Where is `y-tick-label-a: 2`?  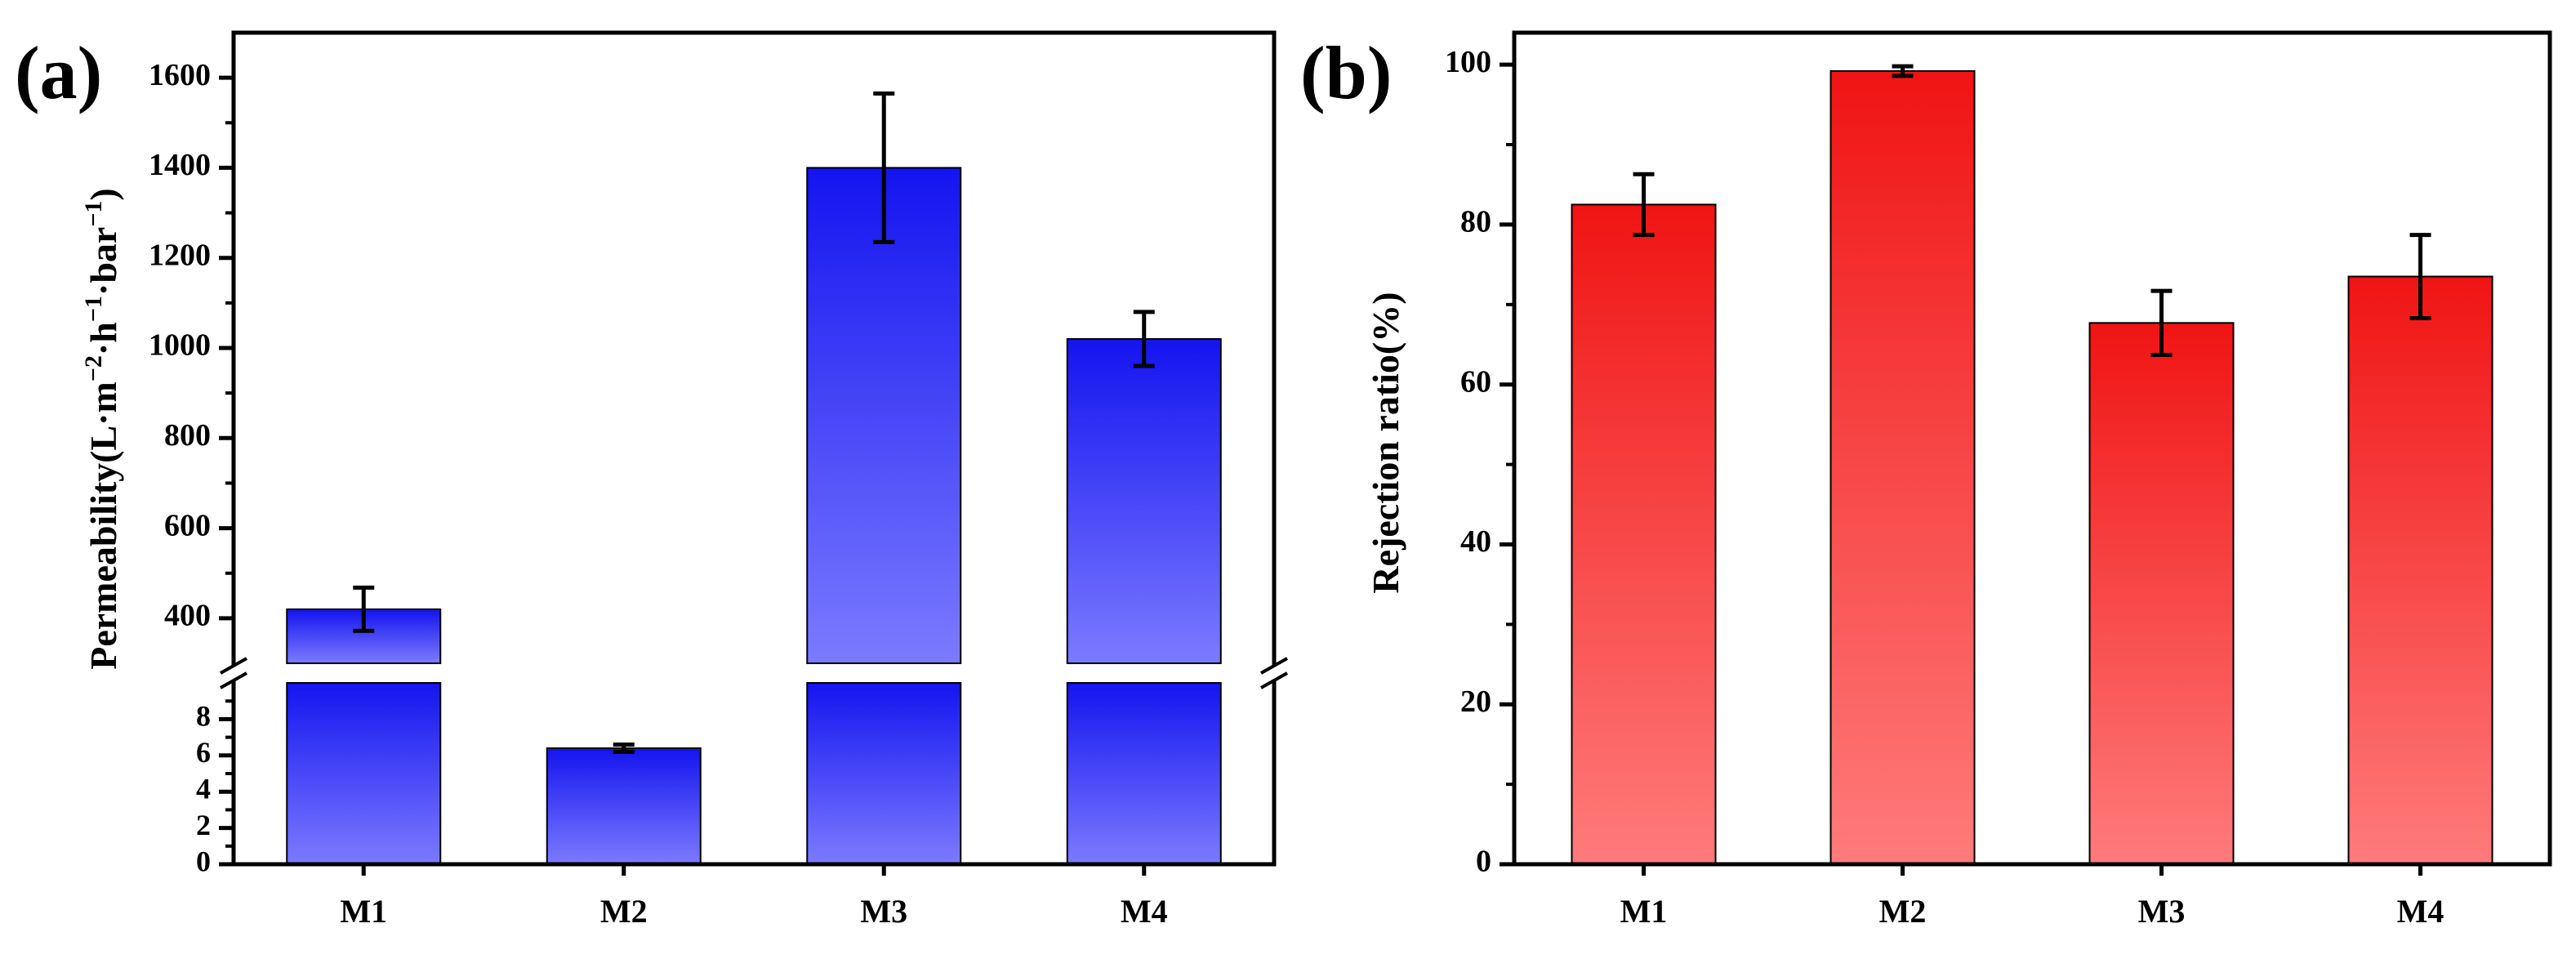
y-tick-label-a: 2 is located at coordinates (203, 825).